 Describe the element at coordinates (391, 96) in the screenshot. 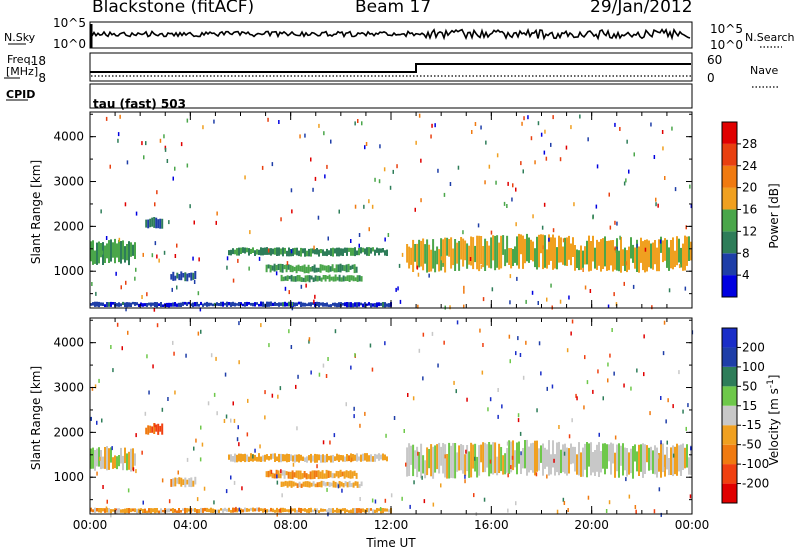

I see `cpid-bar` at that location.